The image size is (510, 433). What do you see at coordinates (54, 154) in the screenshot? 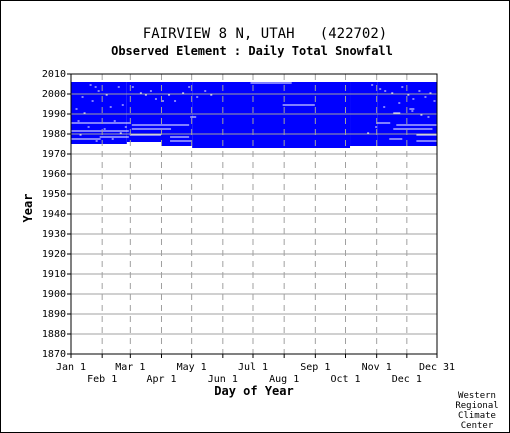
I see `y-tick-label: 1970` at bounding box center [54, 154].